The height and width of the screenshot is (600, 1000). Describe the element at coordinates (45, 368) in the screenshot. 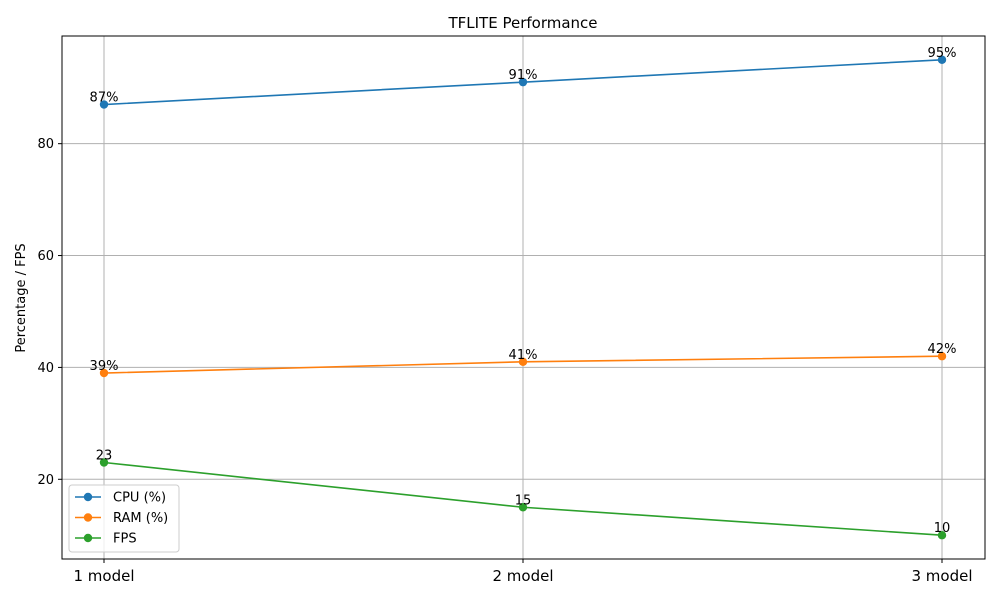

I see `y-tick-label: 40` at that location.